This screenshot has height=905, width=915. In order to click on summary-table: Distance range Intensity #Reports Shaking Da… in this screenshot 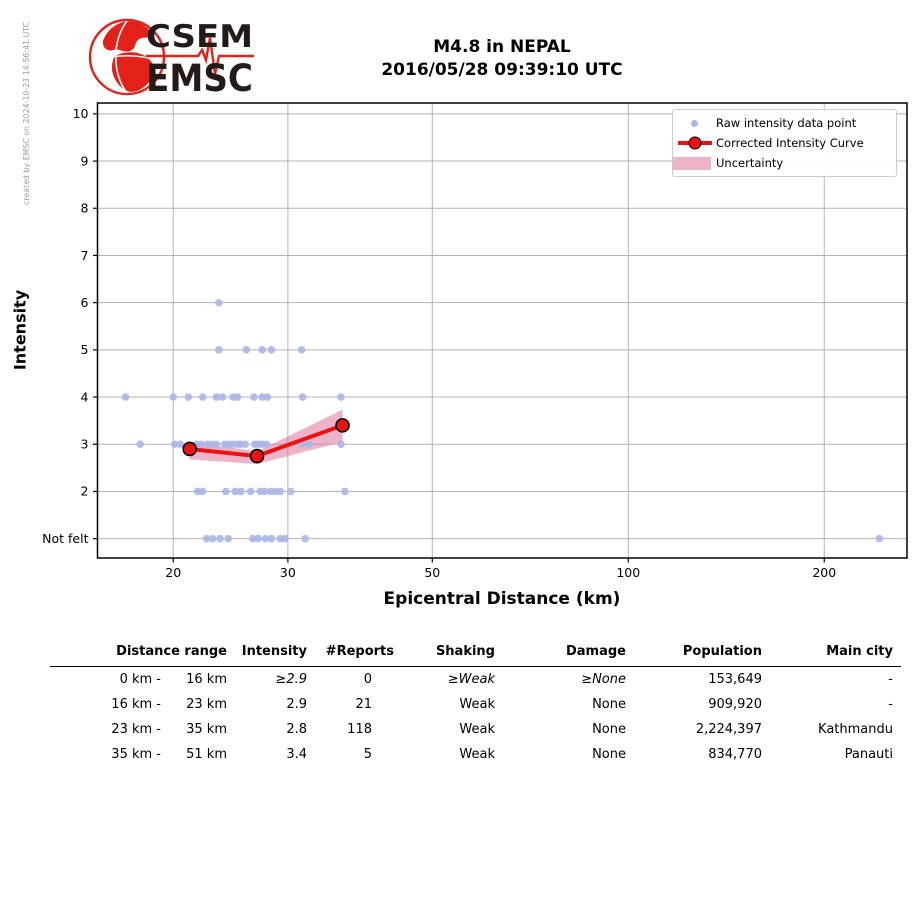, I will do `click(475, 702)`.